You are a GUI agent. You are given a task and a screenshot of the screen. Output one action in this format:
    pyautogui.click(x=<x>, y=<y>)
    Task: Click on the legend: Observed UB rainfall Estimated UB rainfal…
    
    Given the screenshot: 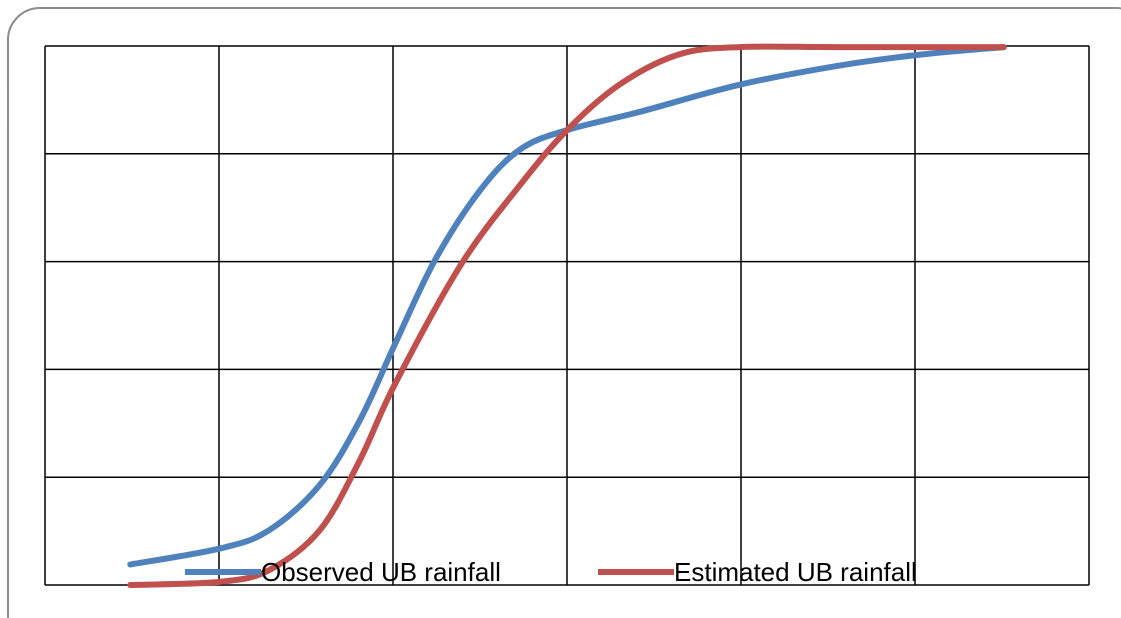 What is the action you would take?
    pyautogui.click(x=551, y=572)
    